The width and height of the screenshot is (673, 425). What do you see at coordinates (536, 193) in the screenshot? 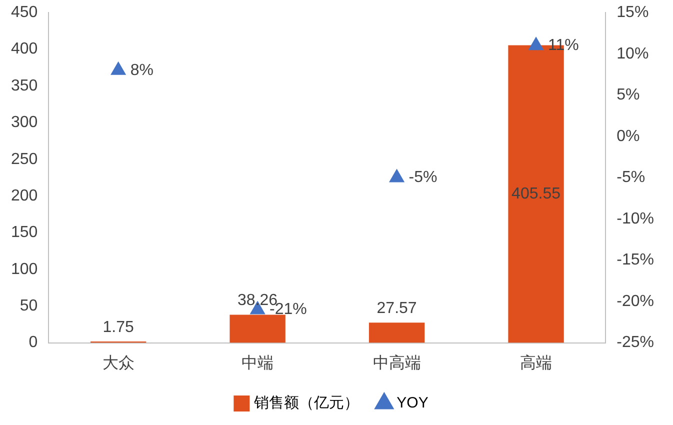
I see `data-label: 405.55` at bounding box center [536, 193].